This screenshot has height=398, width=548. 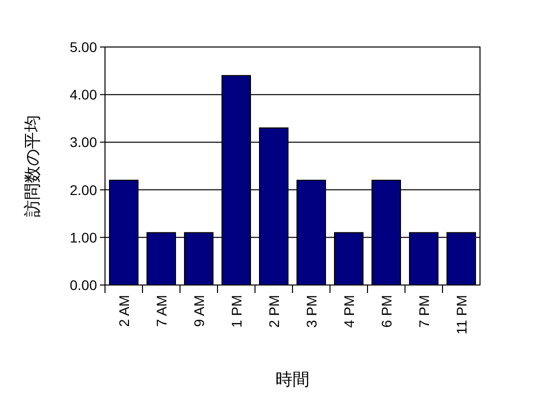 I want to click on x-tick-label: 11 PM, so click(x=461, y=314).